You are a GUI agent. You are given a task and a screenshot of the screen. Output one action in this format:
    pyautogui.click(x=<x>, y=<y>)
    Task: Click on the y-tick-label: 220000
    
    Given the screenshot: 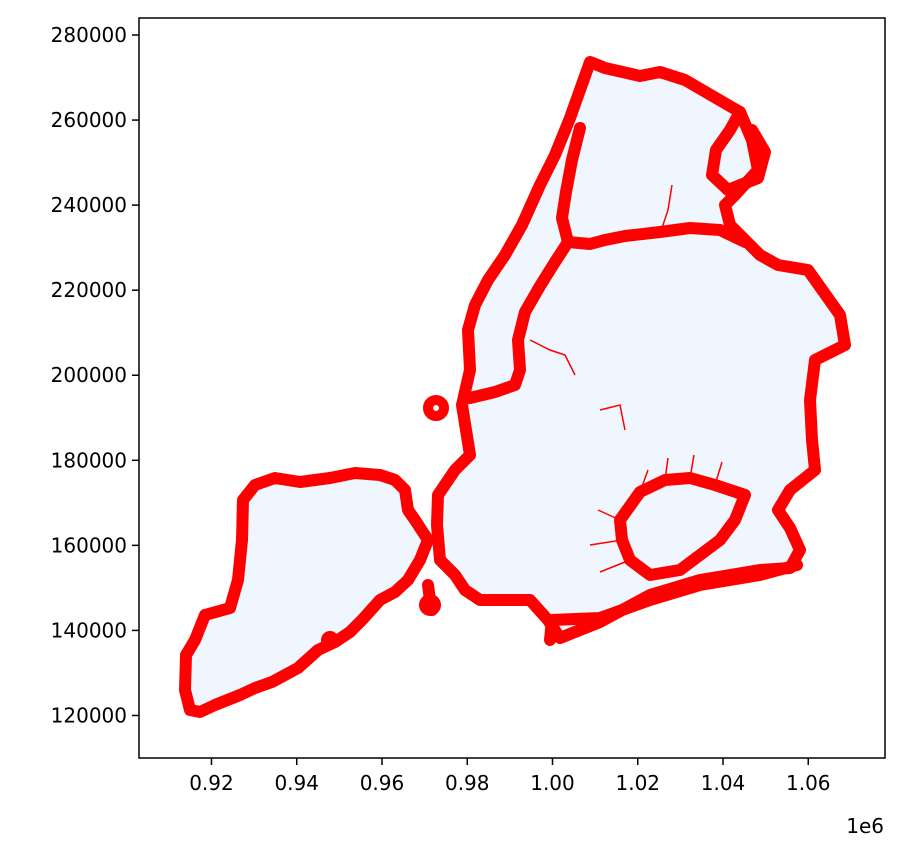 What is the action you would take?
    pyautogui.click(x=89, y=290)
    